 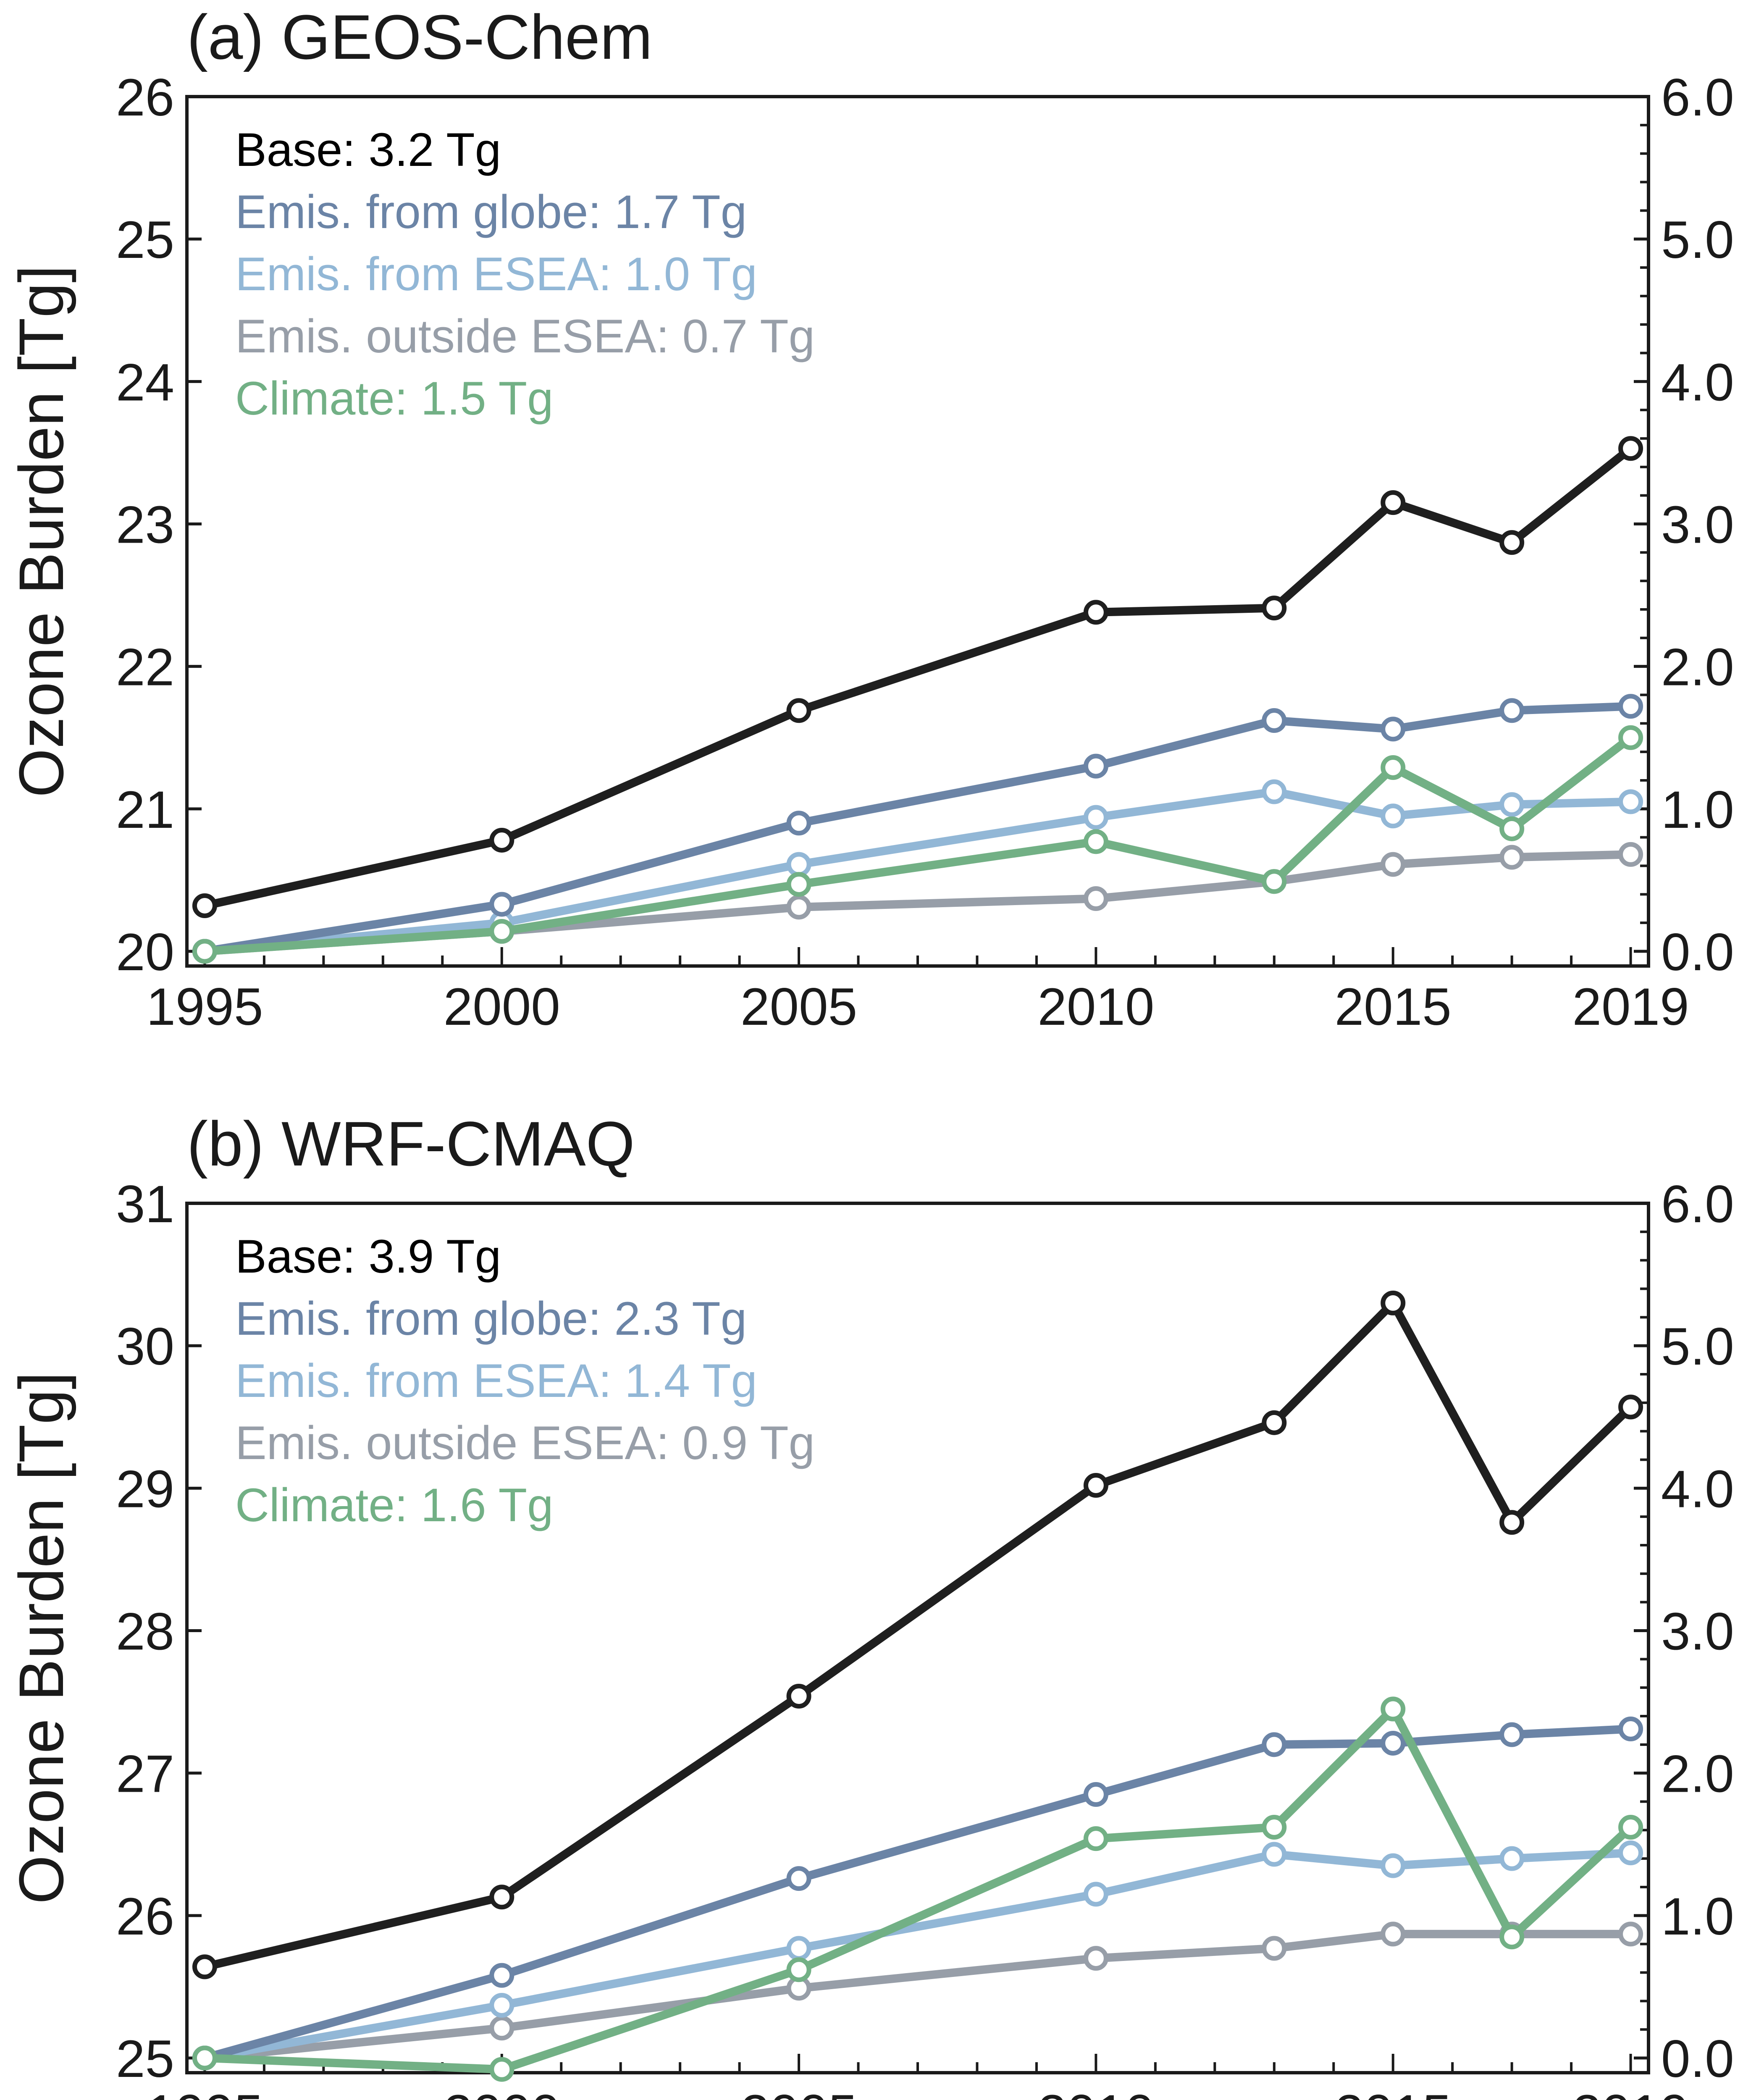 What do you see at coordinates (394, 398) in the screenshot?
I see `legend-entry: Climate: 1.5 Tg` at bounding box center [394, 398].